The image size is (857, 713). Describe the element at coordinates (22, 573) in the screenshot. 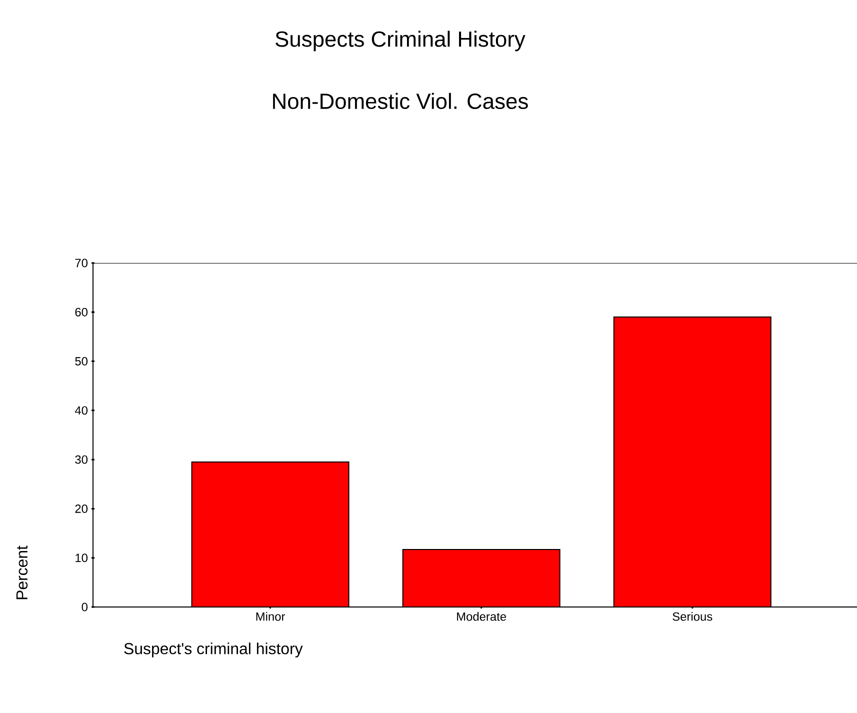

I see `y-axis-title: Percent` at that location.